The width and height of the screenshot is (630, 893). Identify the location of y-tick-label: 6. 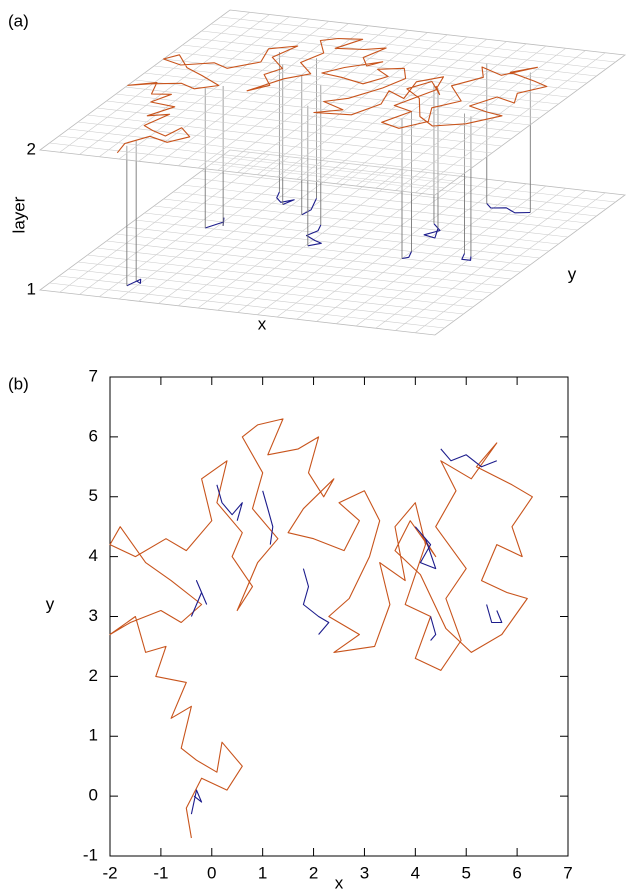
(93, 435).